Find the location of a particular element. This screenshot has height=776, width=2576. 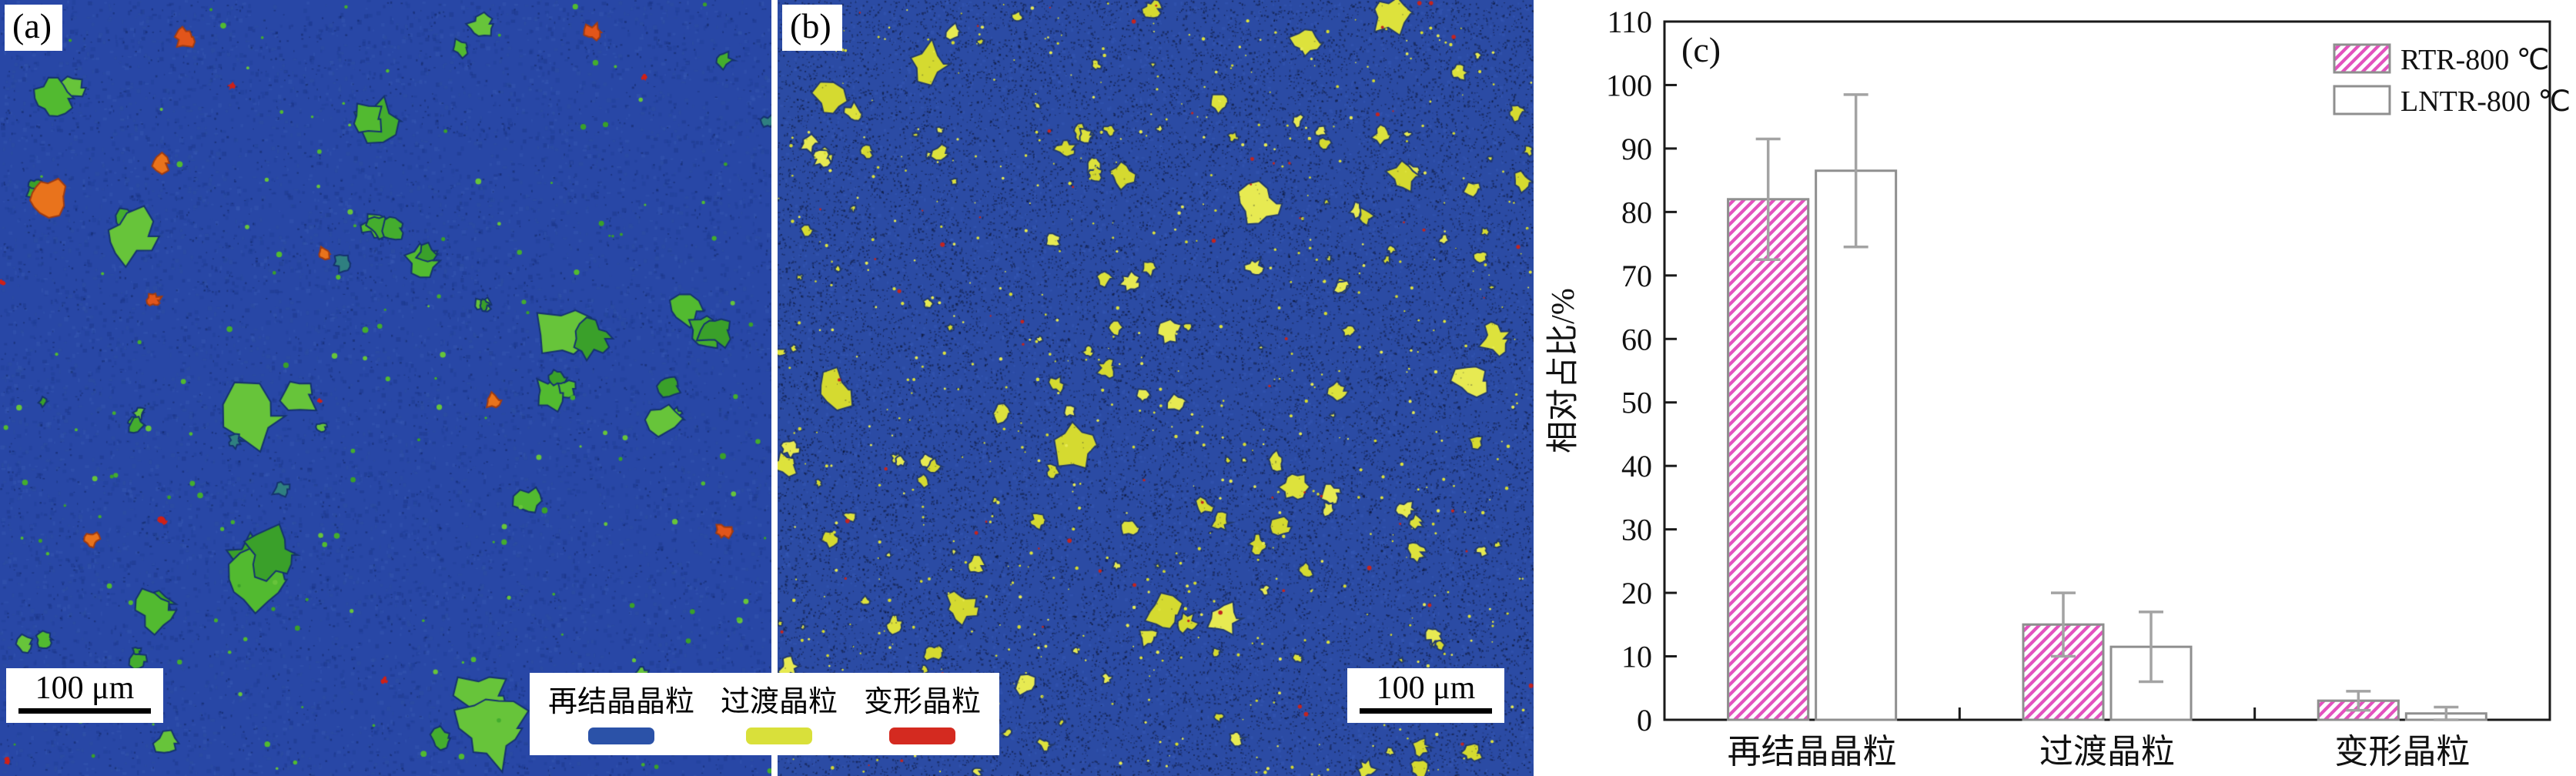

micrograph-legend: 再结晶晶粒 过渡晶粒 变形晶粒 is located at coordinates (765, 714).